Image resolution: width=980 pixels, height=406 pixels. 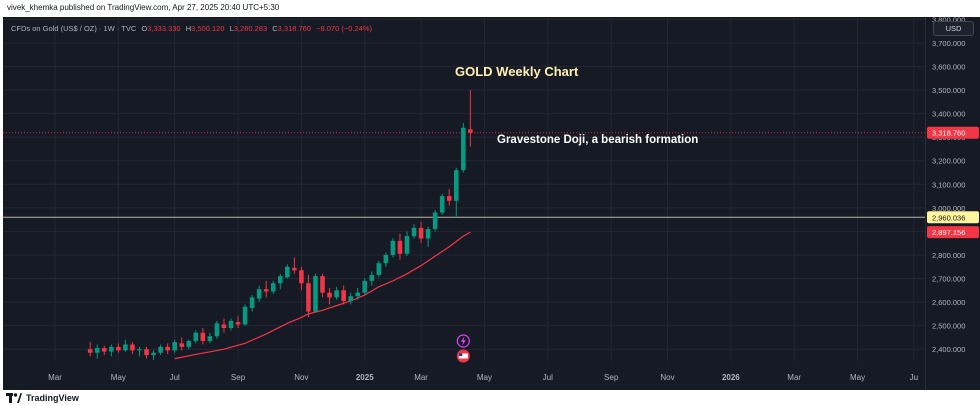 I want to click on x-tick-label: 2025, so click(x=365, y=377).